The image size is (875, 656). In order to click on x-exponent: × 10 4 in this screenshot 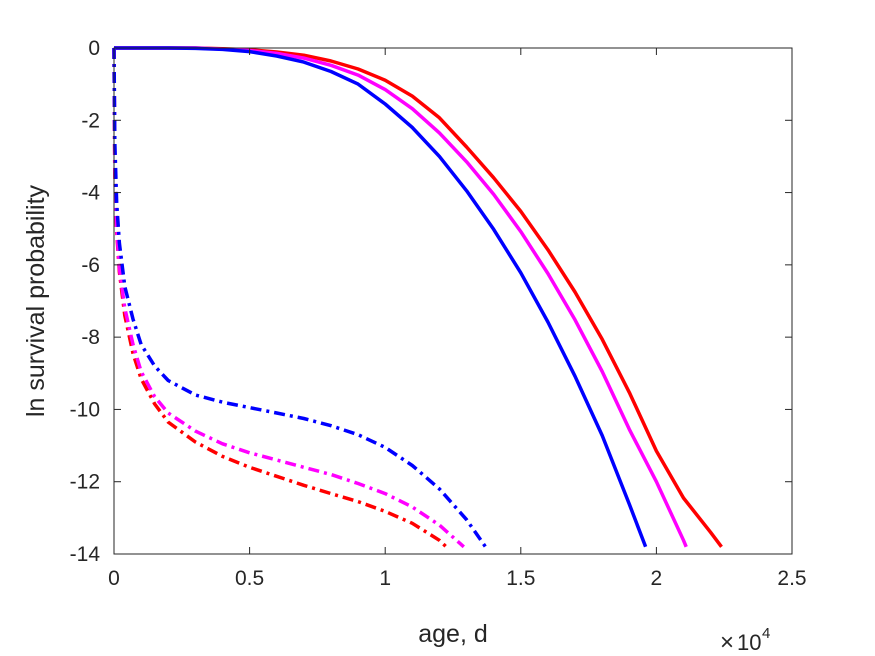, I will do `click(745, 640)`.